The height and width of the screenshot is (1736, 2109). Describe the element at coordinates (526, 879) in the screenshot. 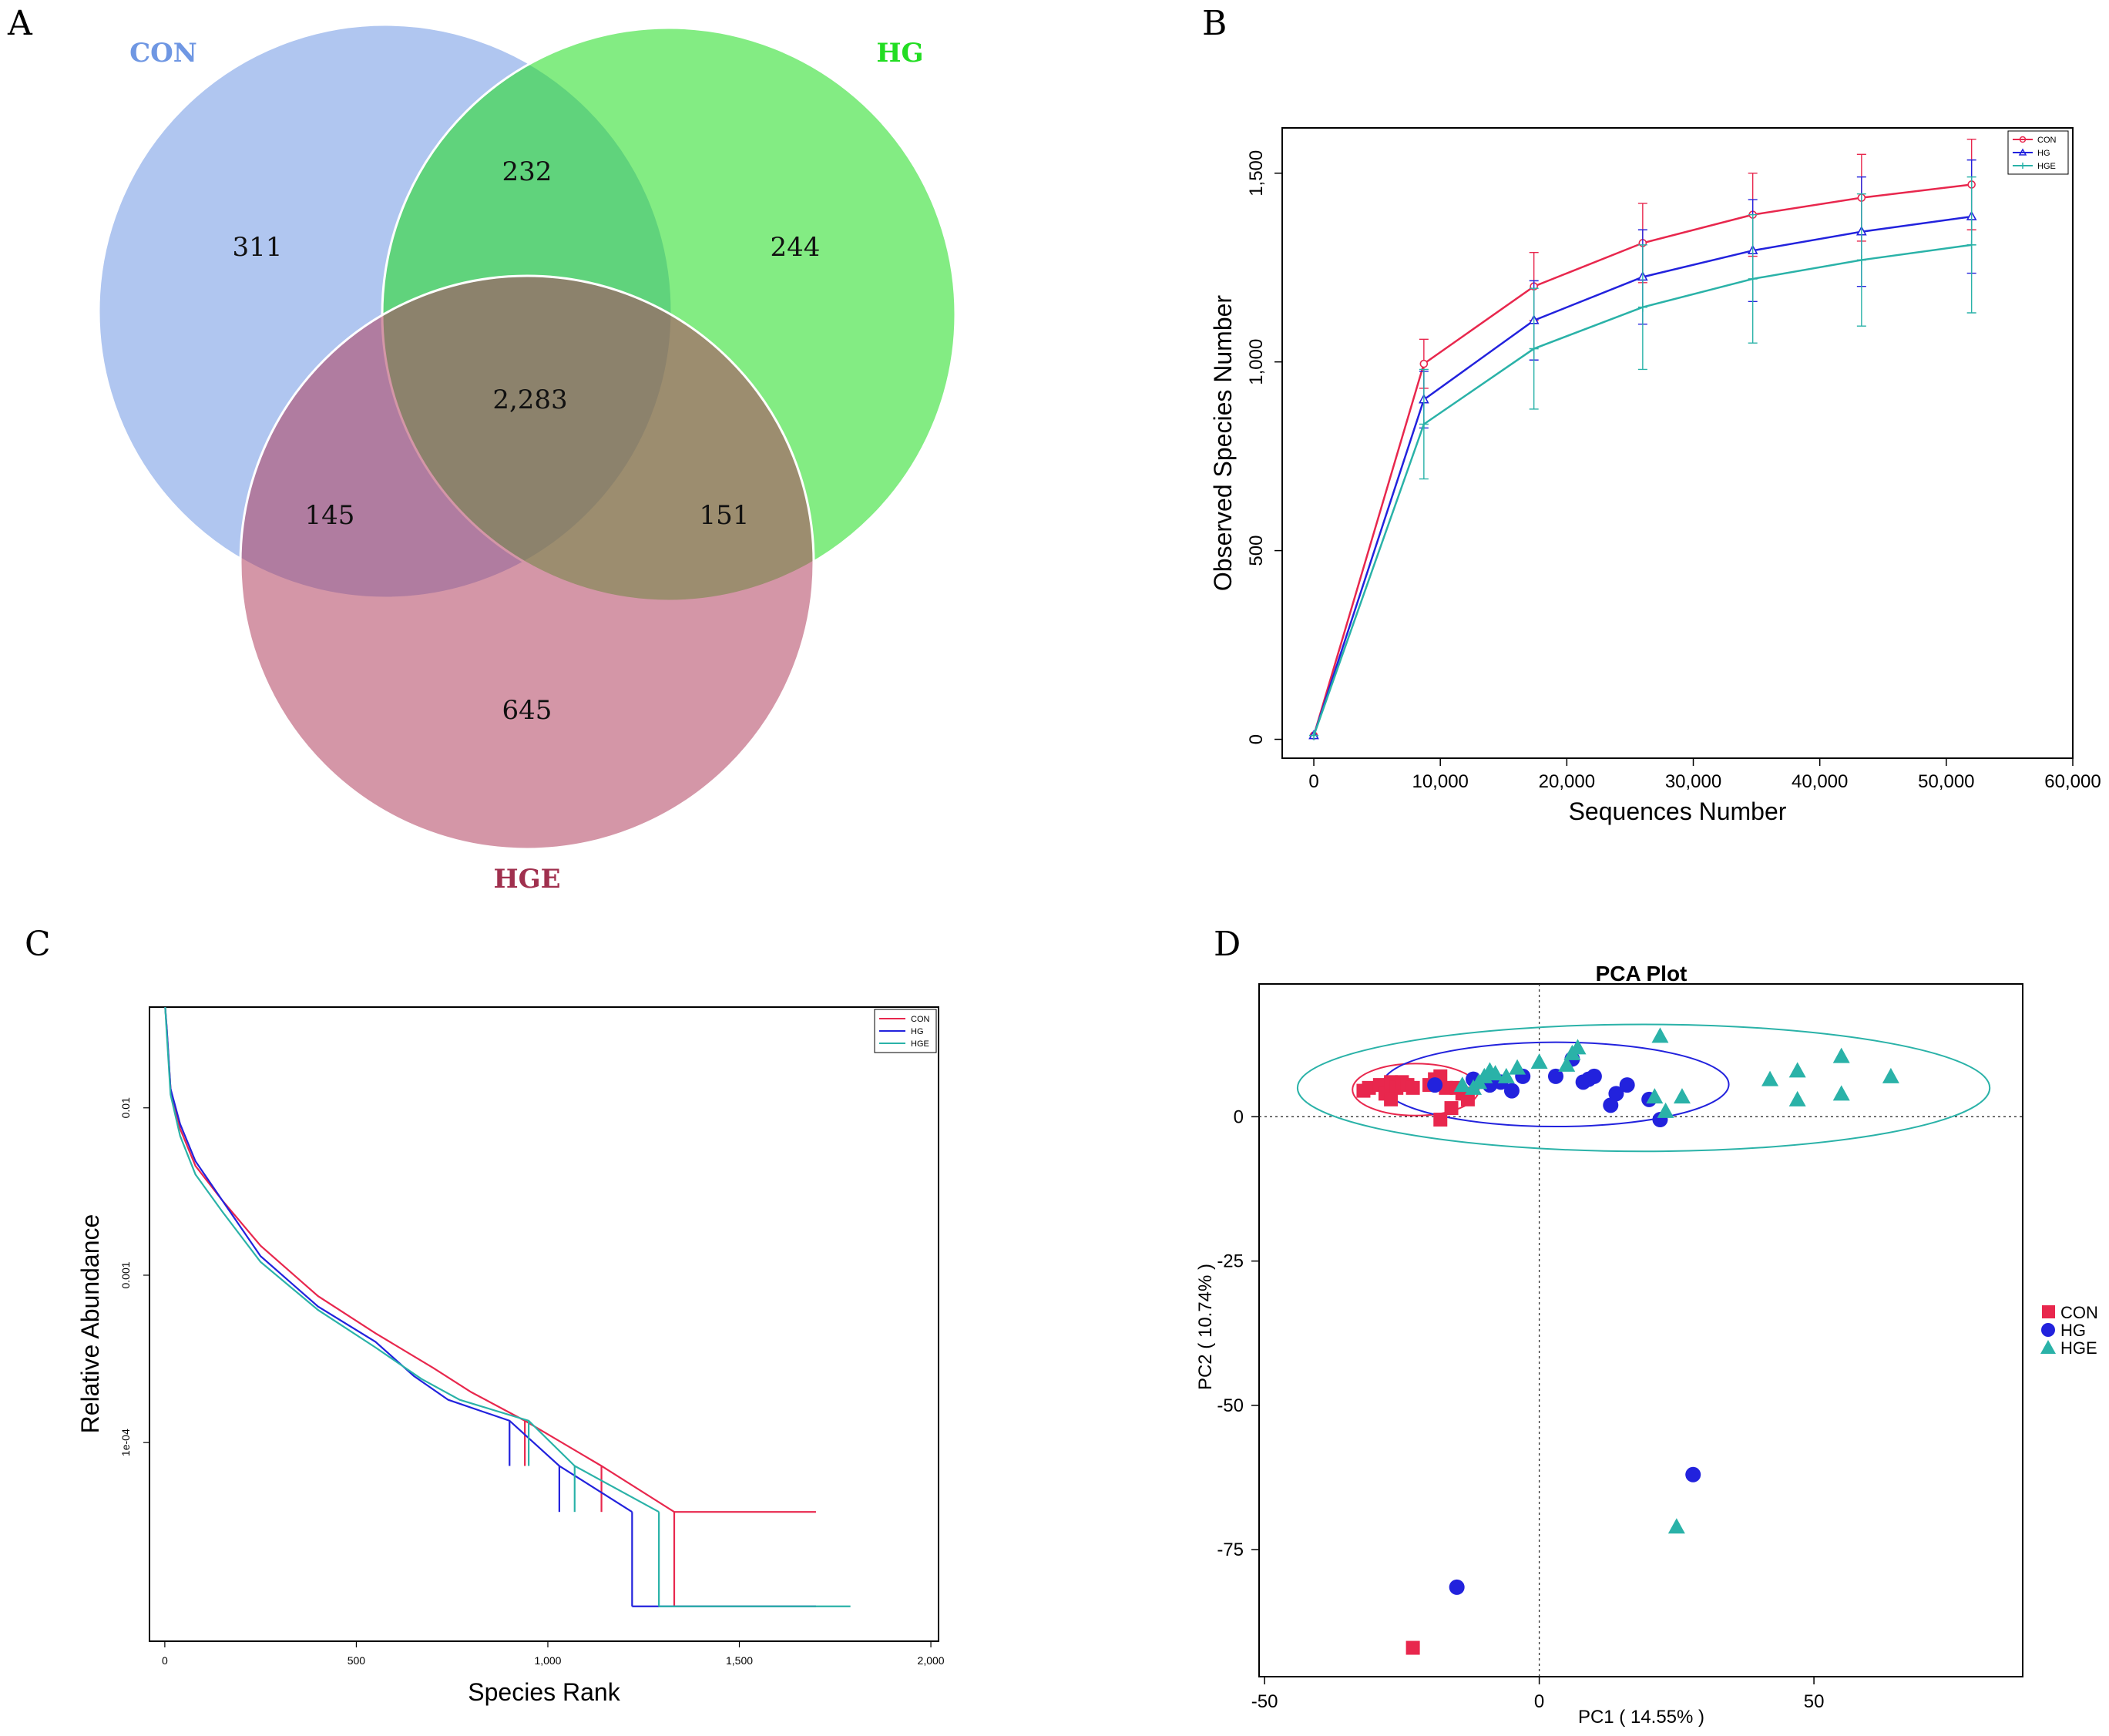

I see `venn-set-label-hge: HGE` at that location.